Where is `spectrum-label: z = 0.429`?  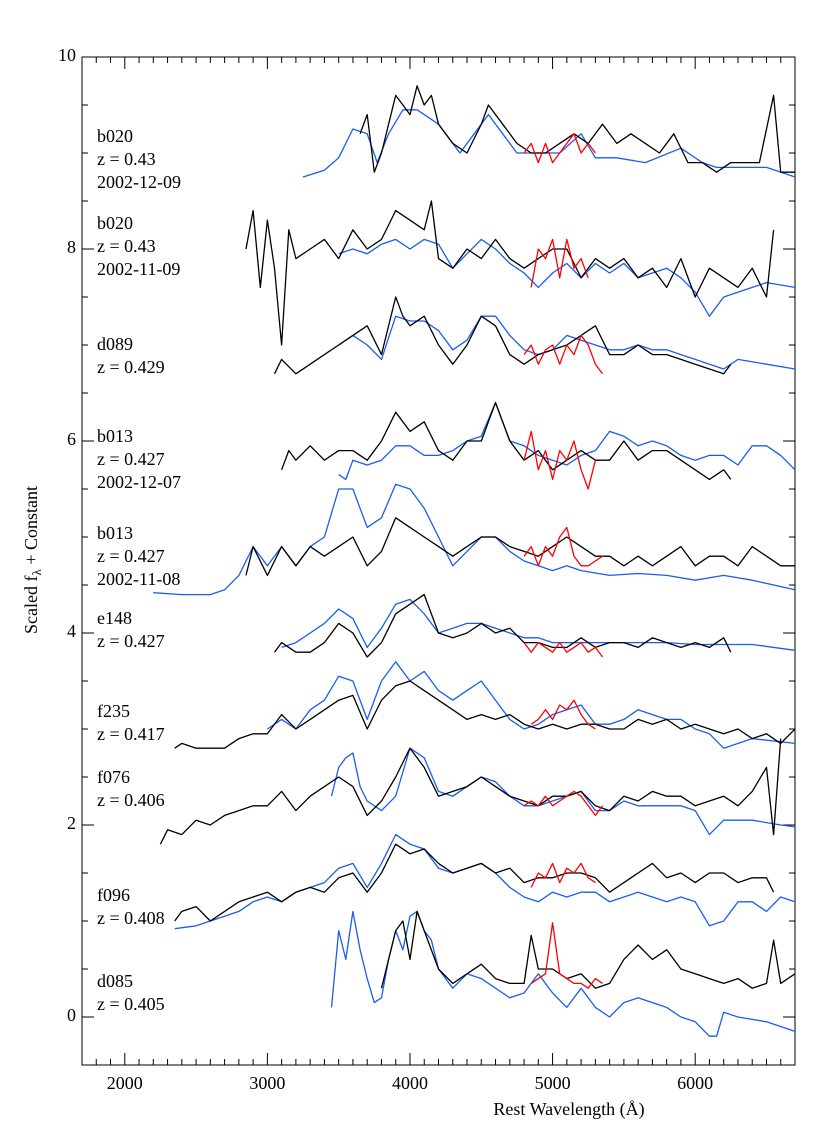 spectrum-label: z = 0.429 is located at coordinates (131, 367).